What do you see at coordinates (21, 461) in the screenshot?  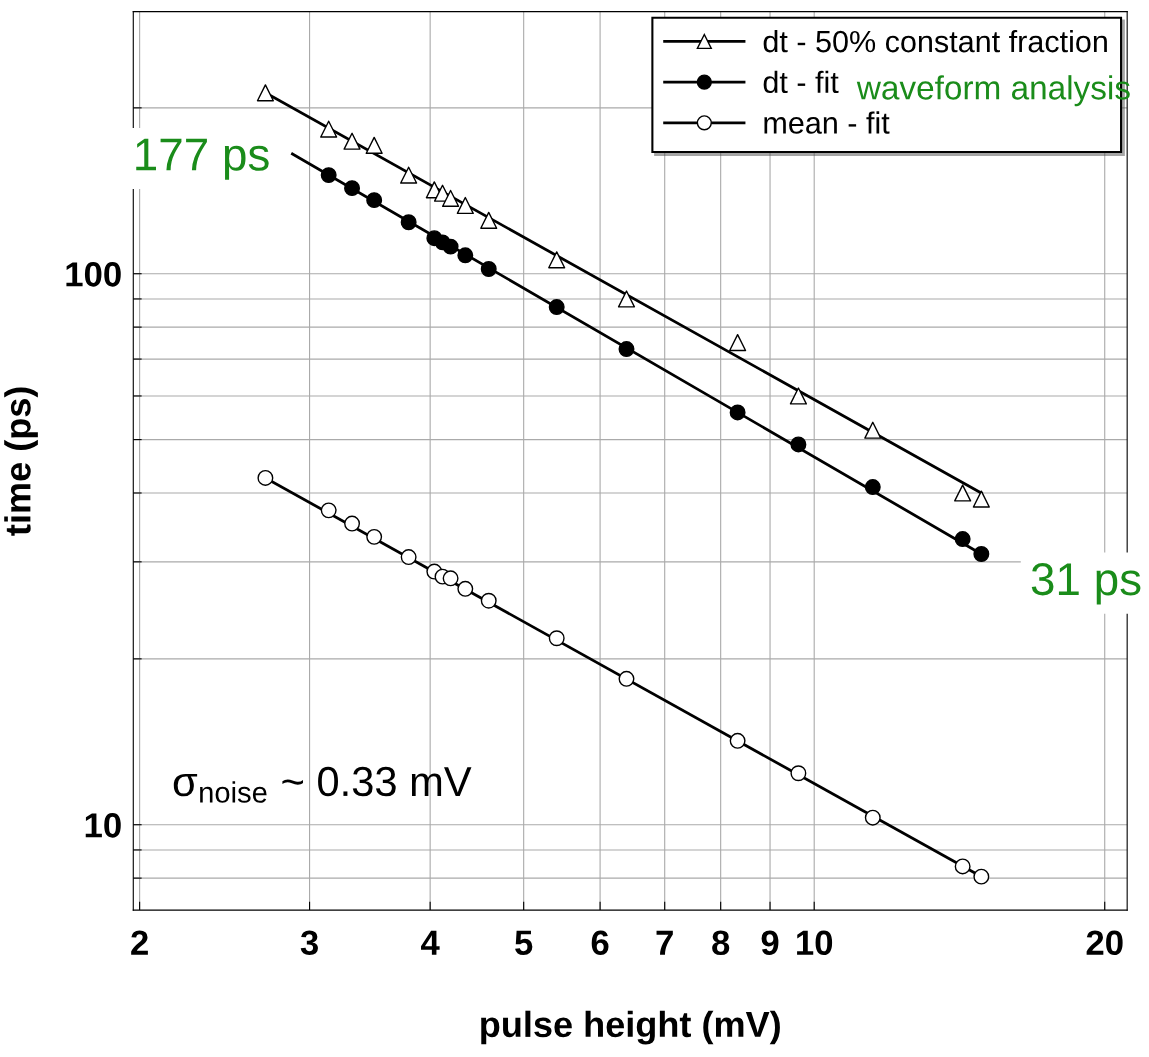 I see `y-axis-title: time (ps)` at bounding box center [21, 461].